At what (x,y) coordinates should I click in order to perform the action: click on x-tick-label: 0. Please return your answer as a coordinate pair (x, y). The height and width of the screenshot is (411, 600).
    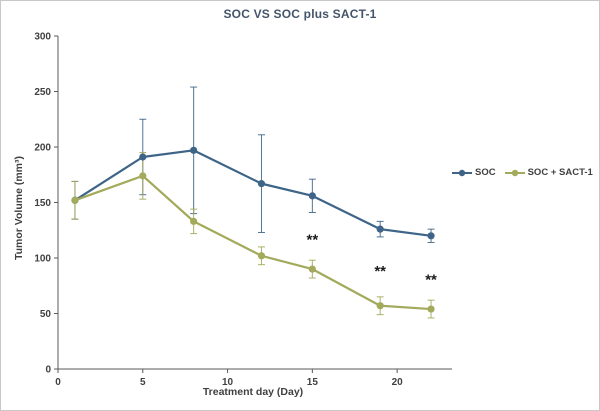
    Looking at the image, I should click on (58, 382).